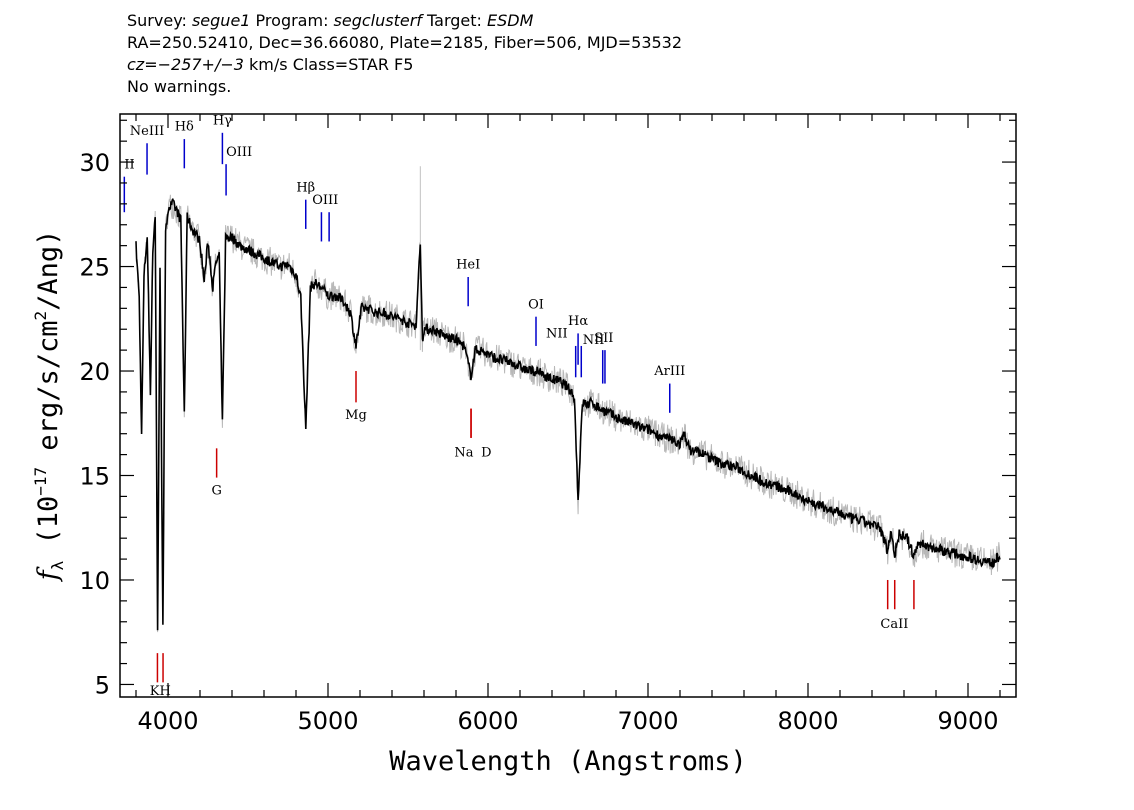 This screenshot has width=1134, height=810. What do you see at coordinates (94, 477) in the screenshot?
I see `y-tick-label: 15` at bounding box center [94, 477].